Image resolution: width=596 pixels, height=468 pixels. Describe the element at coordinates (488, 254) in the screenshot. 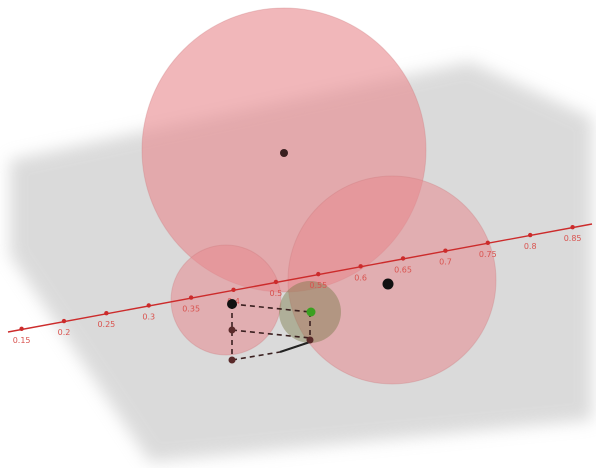

I see `axis-tick-label: 0.75` at that location.